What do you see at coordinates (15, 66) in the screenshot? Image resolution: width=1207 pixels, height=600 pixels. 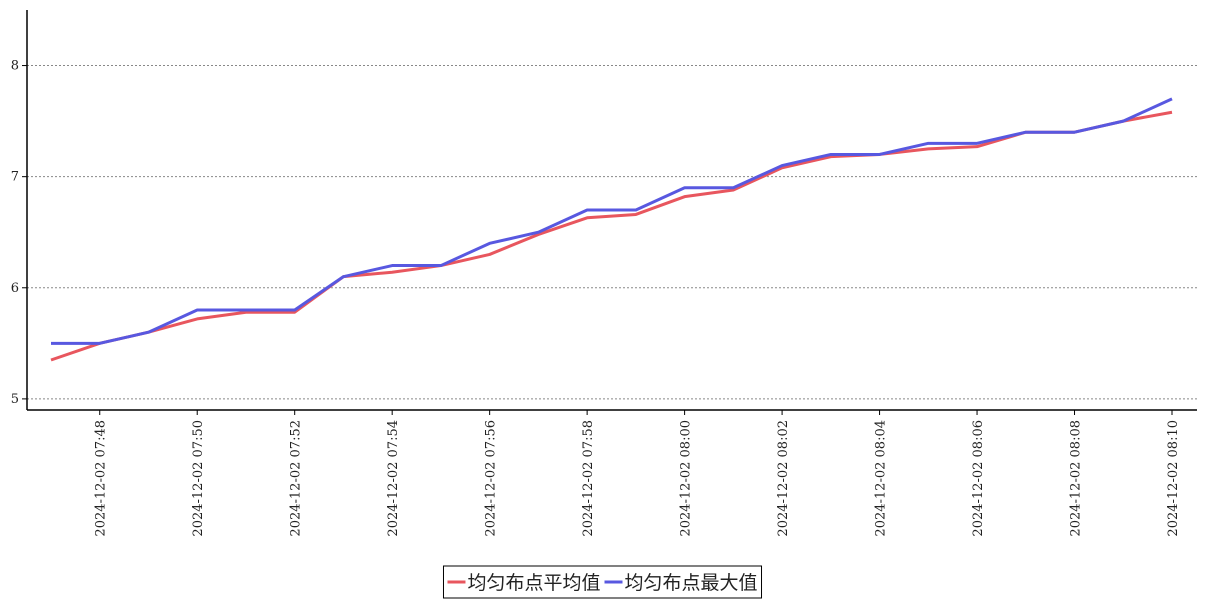 I see `y-tick-label: 8` at bounding box center [15, 66].